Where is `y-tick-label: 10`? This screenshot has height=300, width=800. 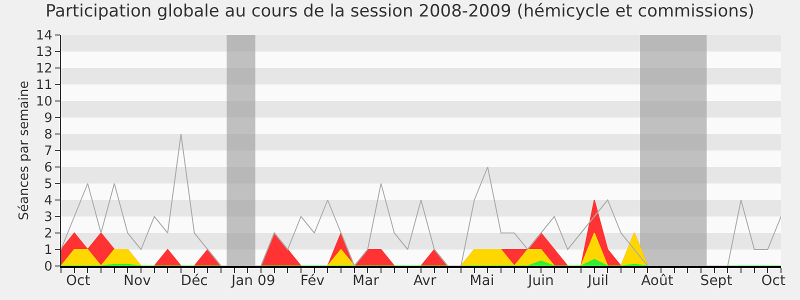
y-tick-label: 10 is located at coordinates (44, 102).